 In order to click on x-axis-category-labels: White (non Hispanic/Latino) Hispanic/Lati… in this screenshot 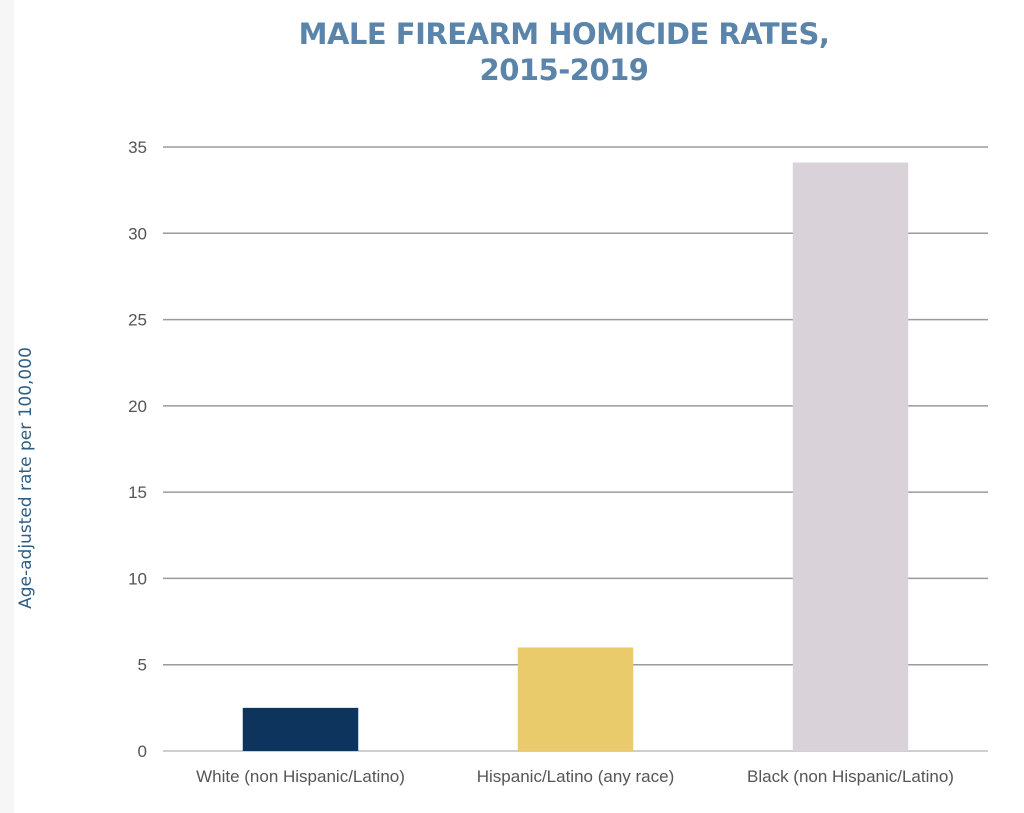, I will do `click(575, 776)`.